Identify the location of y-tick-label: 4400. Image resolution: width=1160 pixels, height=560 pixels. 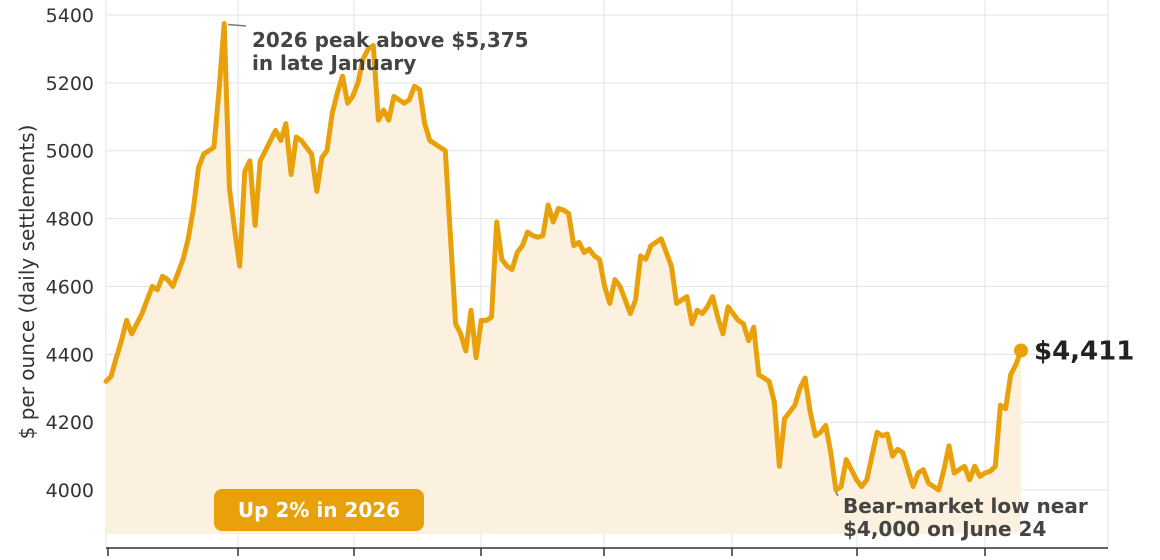
(70, 355).